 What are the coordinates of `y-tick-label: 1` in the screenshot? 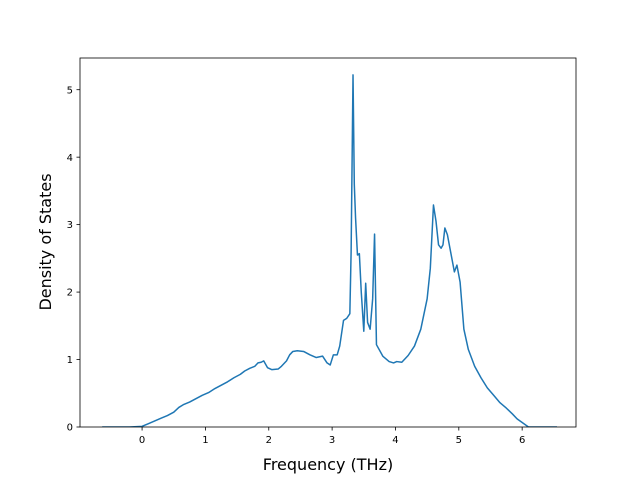 It's located at (70, 360).